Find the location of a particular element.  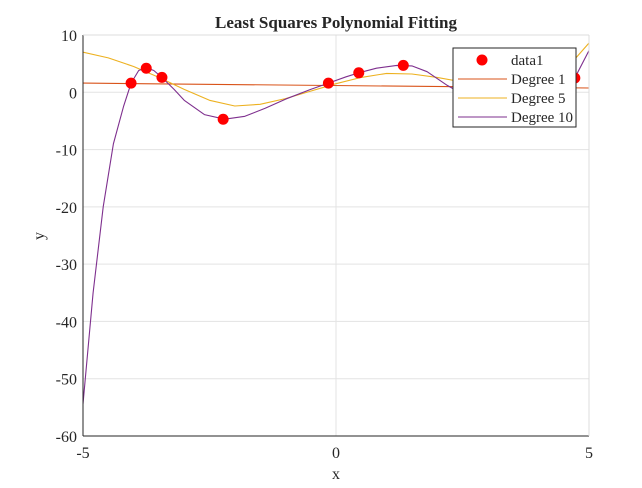

y-tick-label: -60 is located at coordinates (66, 437).